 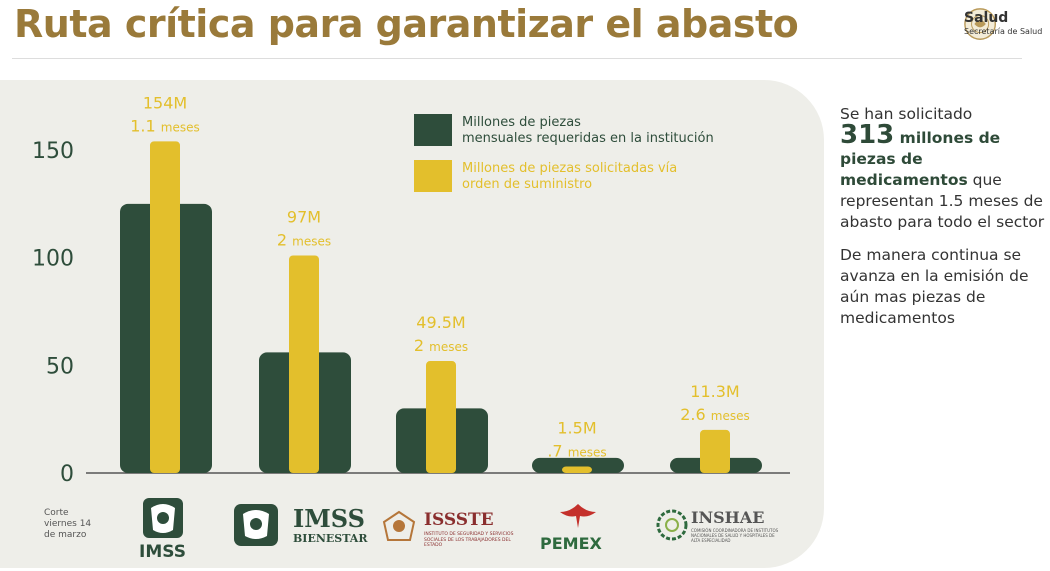 I want to click on imss-logo: IMSS, so click(x=165, y=531).